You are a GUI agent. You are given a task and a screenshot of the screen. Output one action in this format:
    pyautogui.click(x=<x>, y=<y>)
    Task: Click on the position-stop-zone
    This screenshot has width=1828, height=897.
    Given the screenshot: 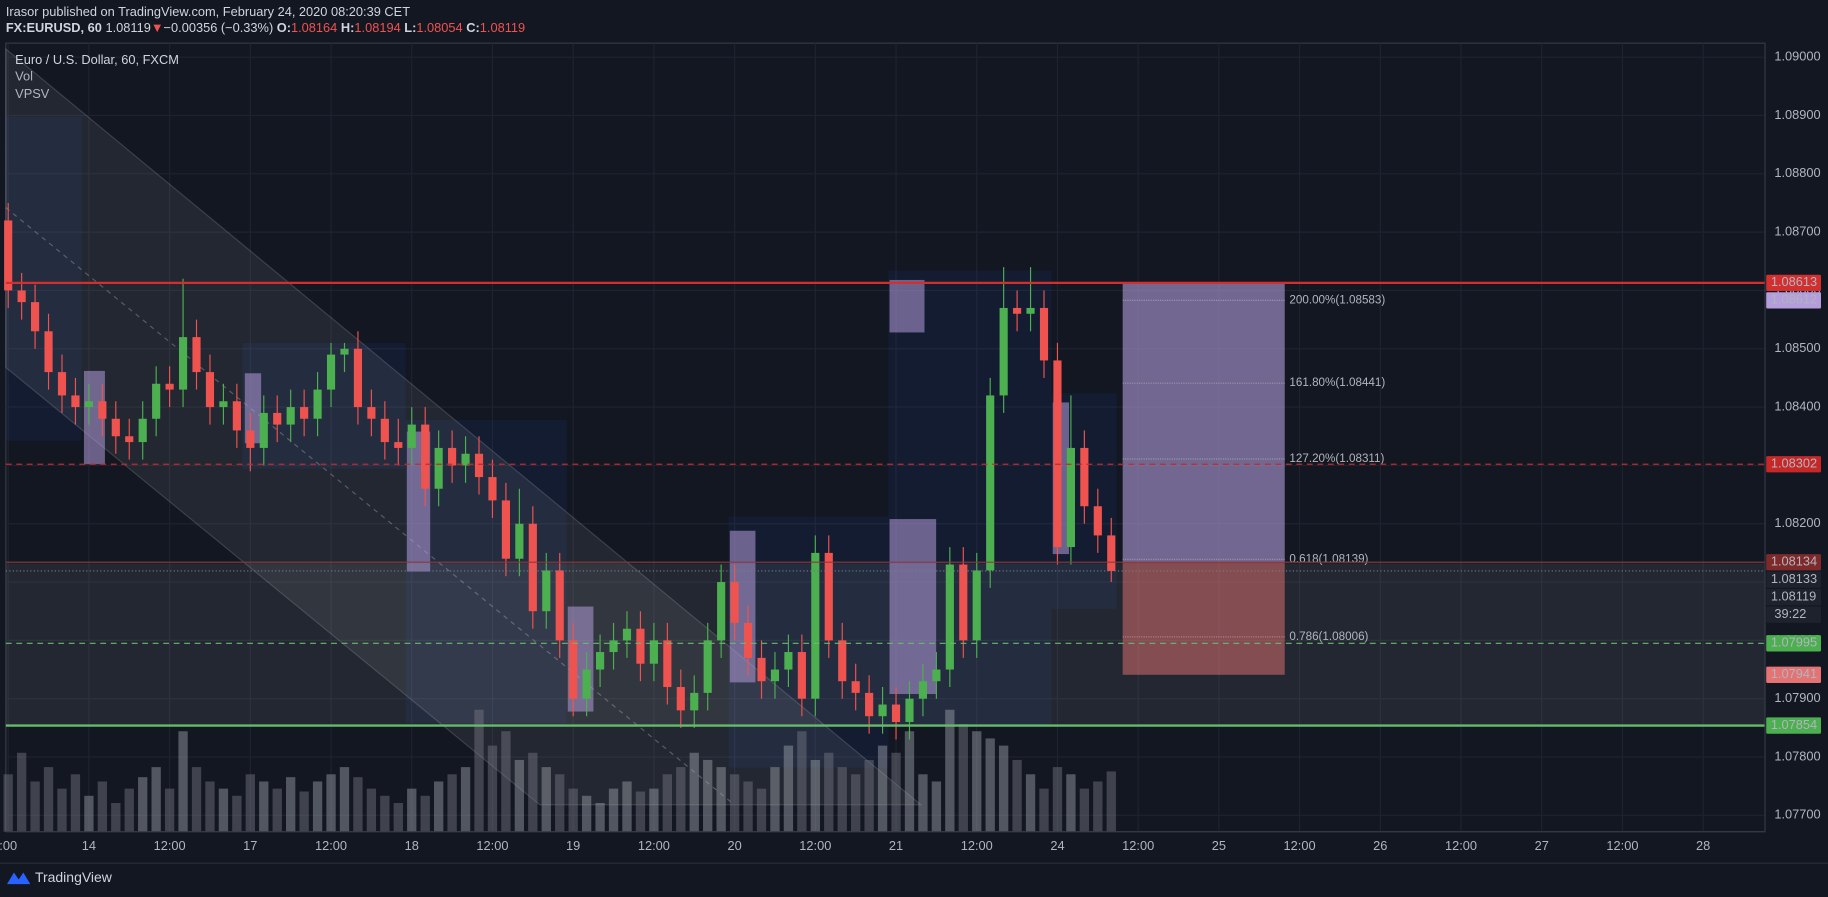 What is the action you would take?
    pyautogui.click(x=1203, y=618)
    